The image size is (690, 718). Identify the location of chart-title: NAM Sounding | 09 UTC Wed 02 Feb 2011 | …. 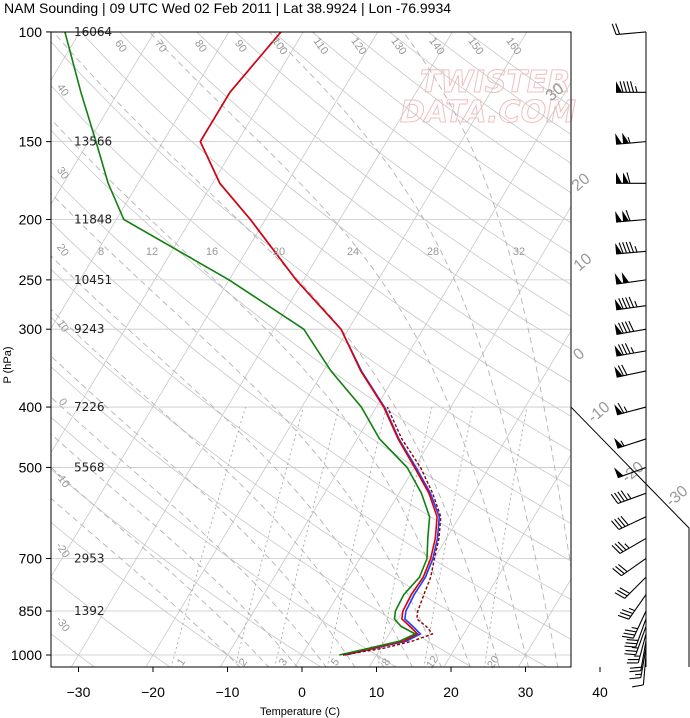
(227, 8).